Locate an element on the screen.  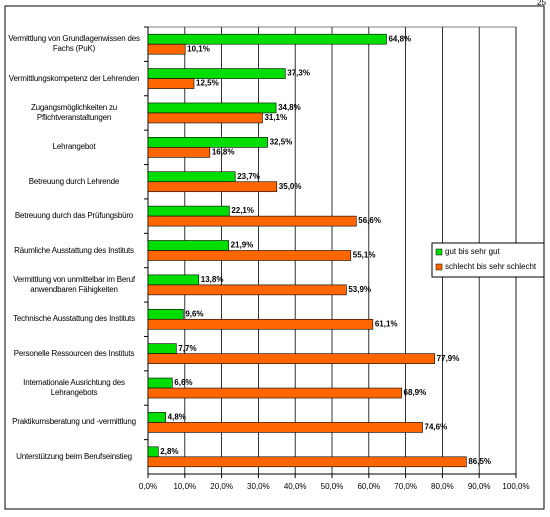
value-label: 13,8% is located at coordinates (212, 279).